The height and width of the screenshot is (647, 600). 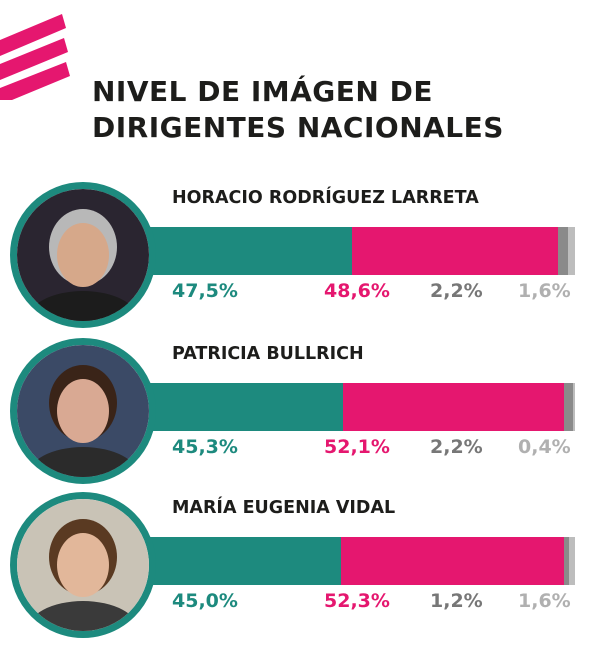 What do you see at coordinates (456, 601) in the screenshot?
I see `value-label: 1,2%` at bounding box center [456, 601].